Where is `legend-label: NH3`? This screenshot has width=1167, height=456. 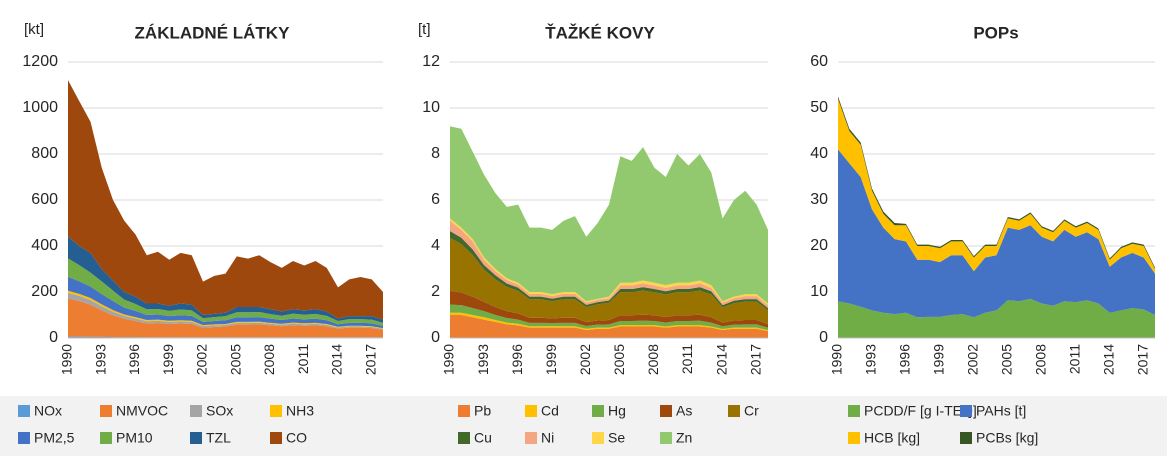 legend-label: NH3 is located at coordinates (300, 411).